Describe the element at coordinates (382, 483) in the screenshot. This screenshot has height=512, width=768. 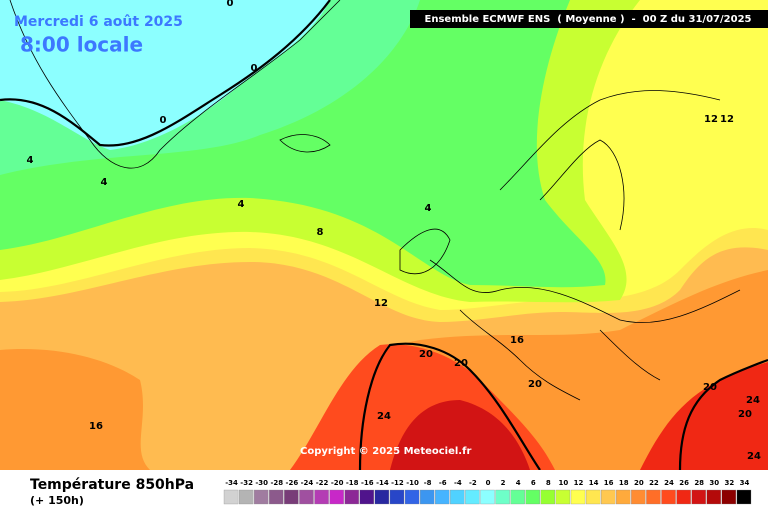
I see `legend-label: -14` at that location.